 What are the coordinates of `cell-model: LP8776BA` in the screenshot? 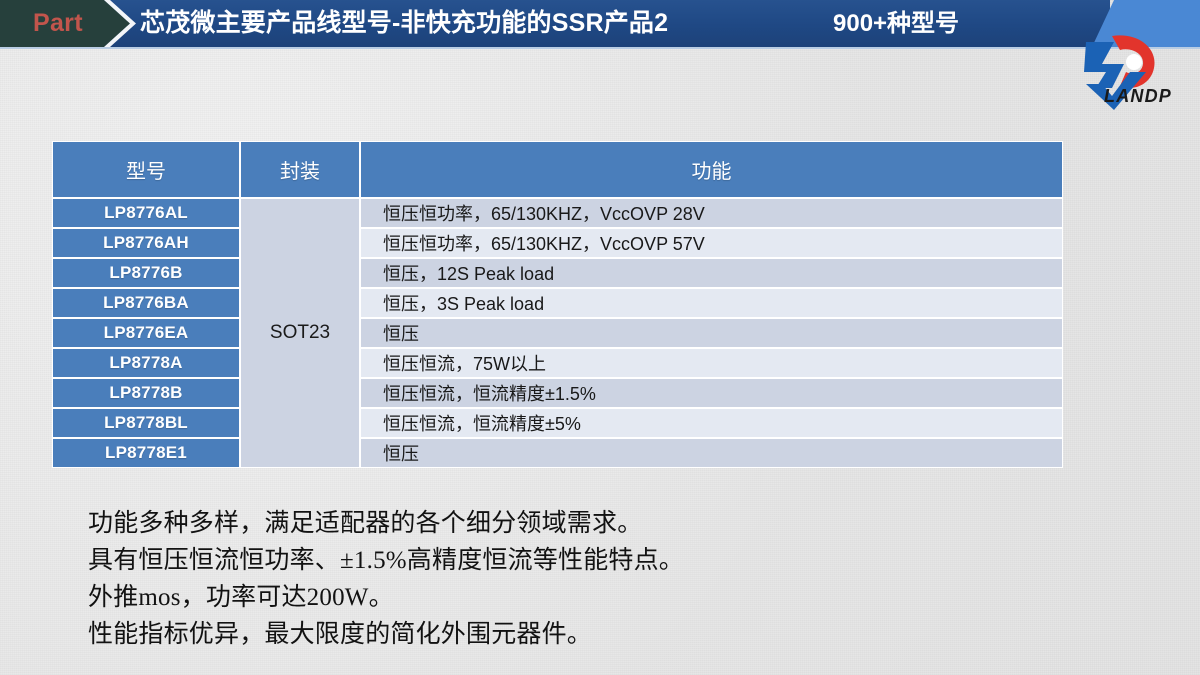 It's located at (146, 303).